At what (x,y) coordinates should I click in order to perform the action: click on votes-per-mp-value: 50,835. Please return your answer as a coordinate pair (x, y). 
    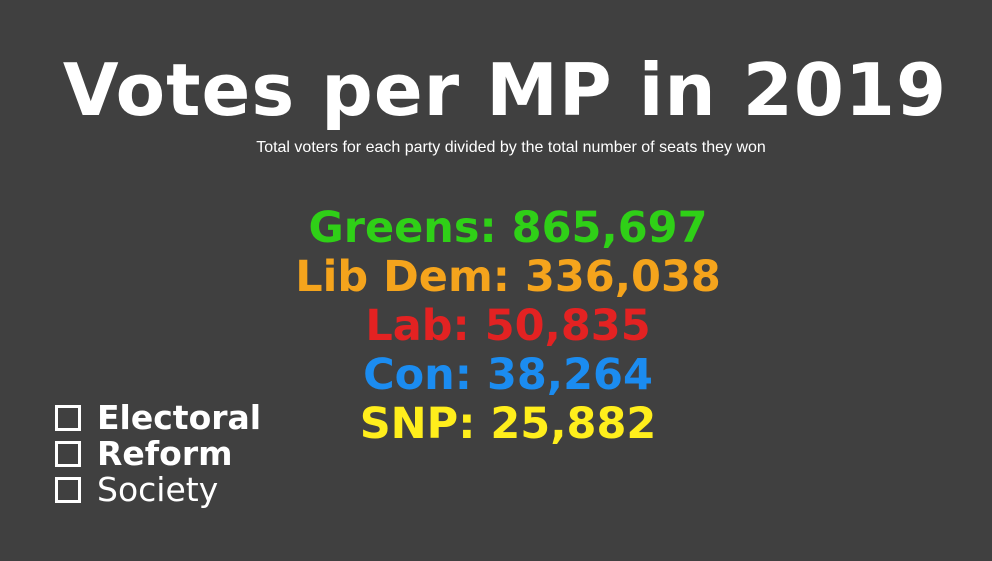
    Looking at the image, I should click on (567, 326).